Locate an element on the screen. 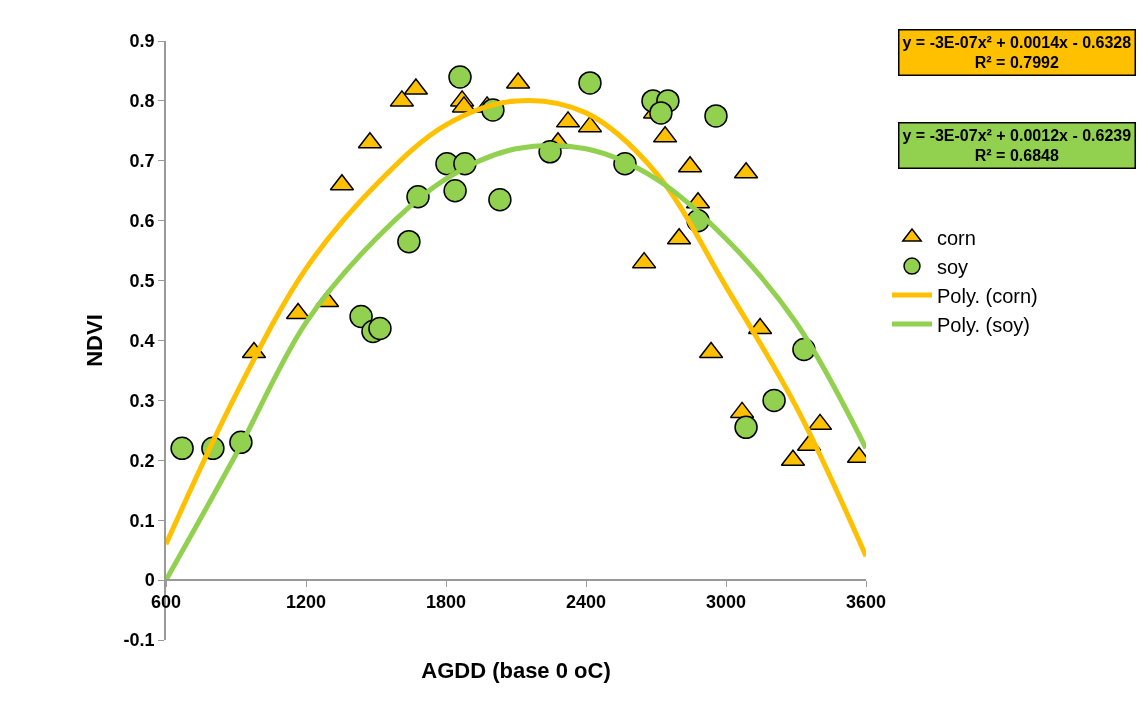 The height and width of the screenshot is (714, 1143). y-tick-label: 0.1 is located at coordinates (142, 520).